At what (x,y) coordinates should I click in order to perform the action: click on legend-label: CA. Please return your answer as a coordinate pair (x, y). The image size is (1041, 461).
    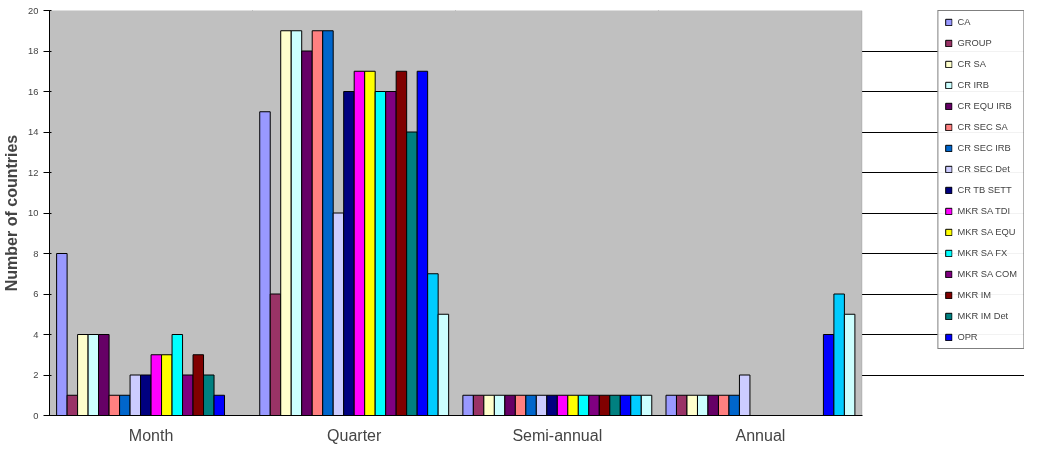
    Looking at the image, I should click on (964, 22).